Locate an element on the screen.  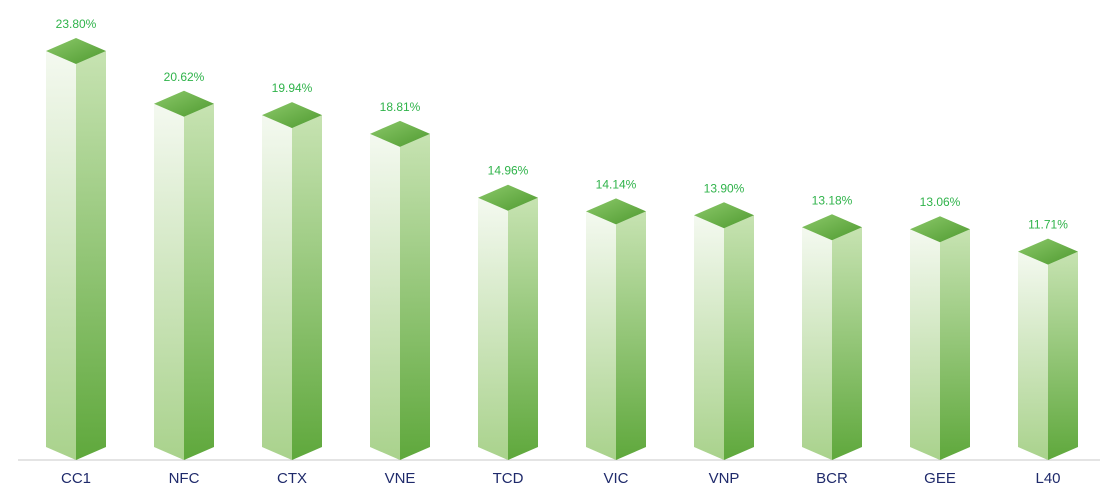
data-label: 14.96% is located at coordinates (508, 171).